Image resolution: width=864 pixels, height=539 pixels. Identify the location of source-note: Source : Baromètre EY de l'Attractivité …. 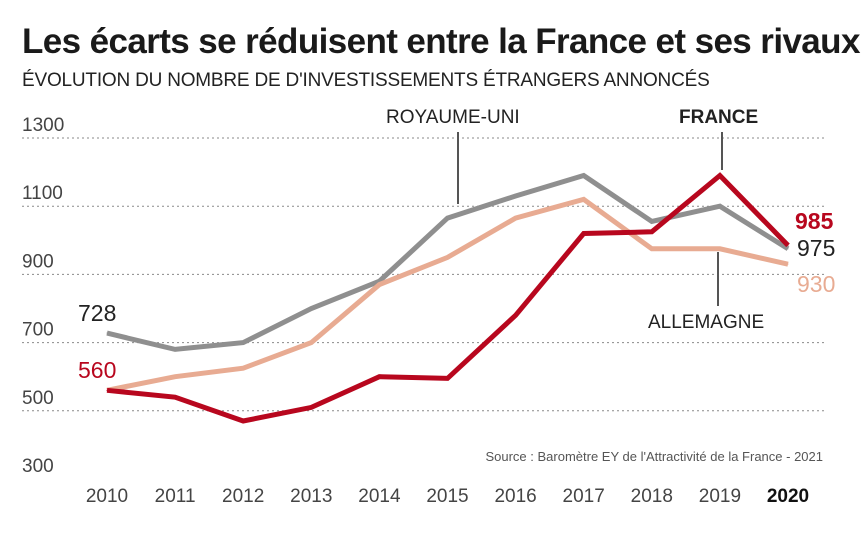
(654, 456).